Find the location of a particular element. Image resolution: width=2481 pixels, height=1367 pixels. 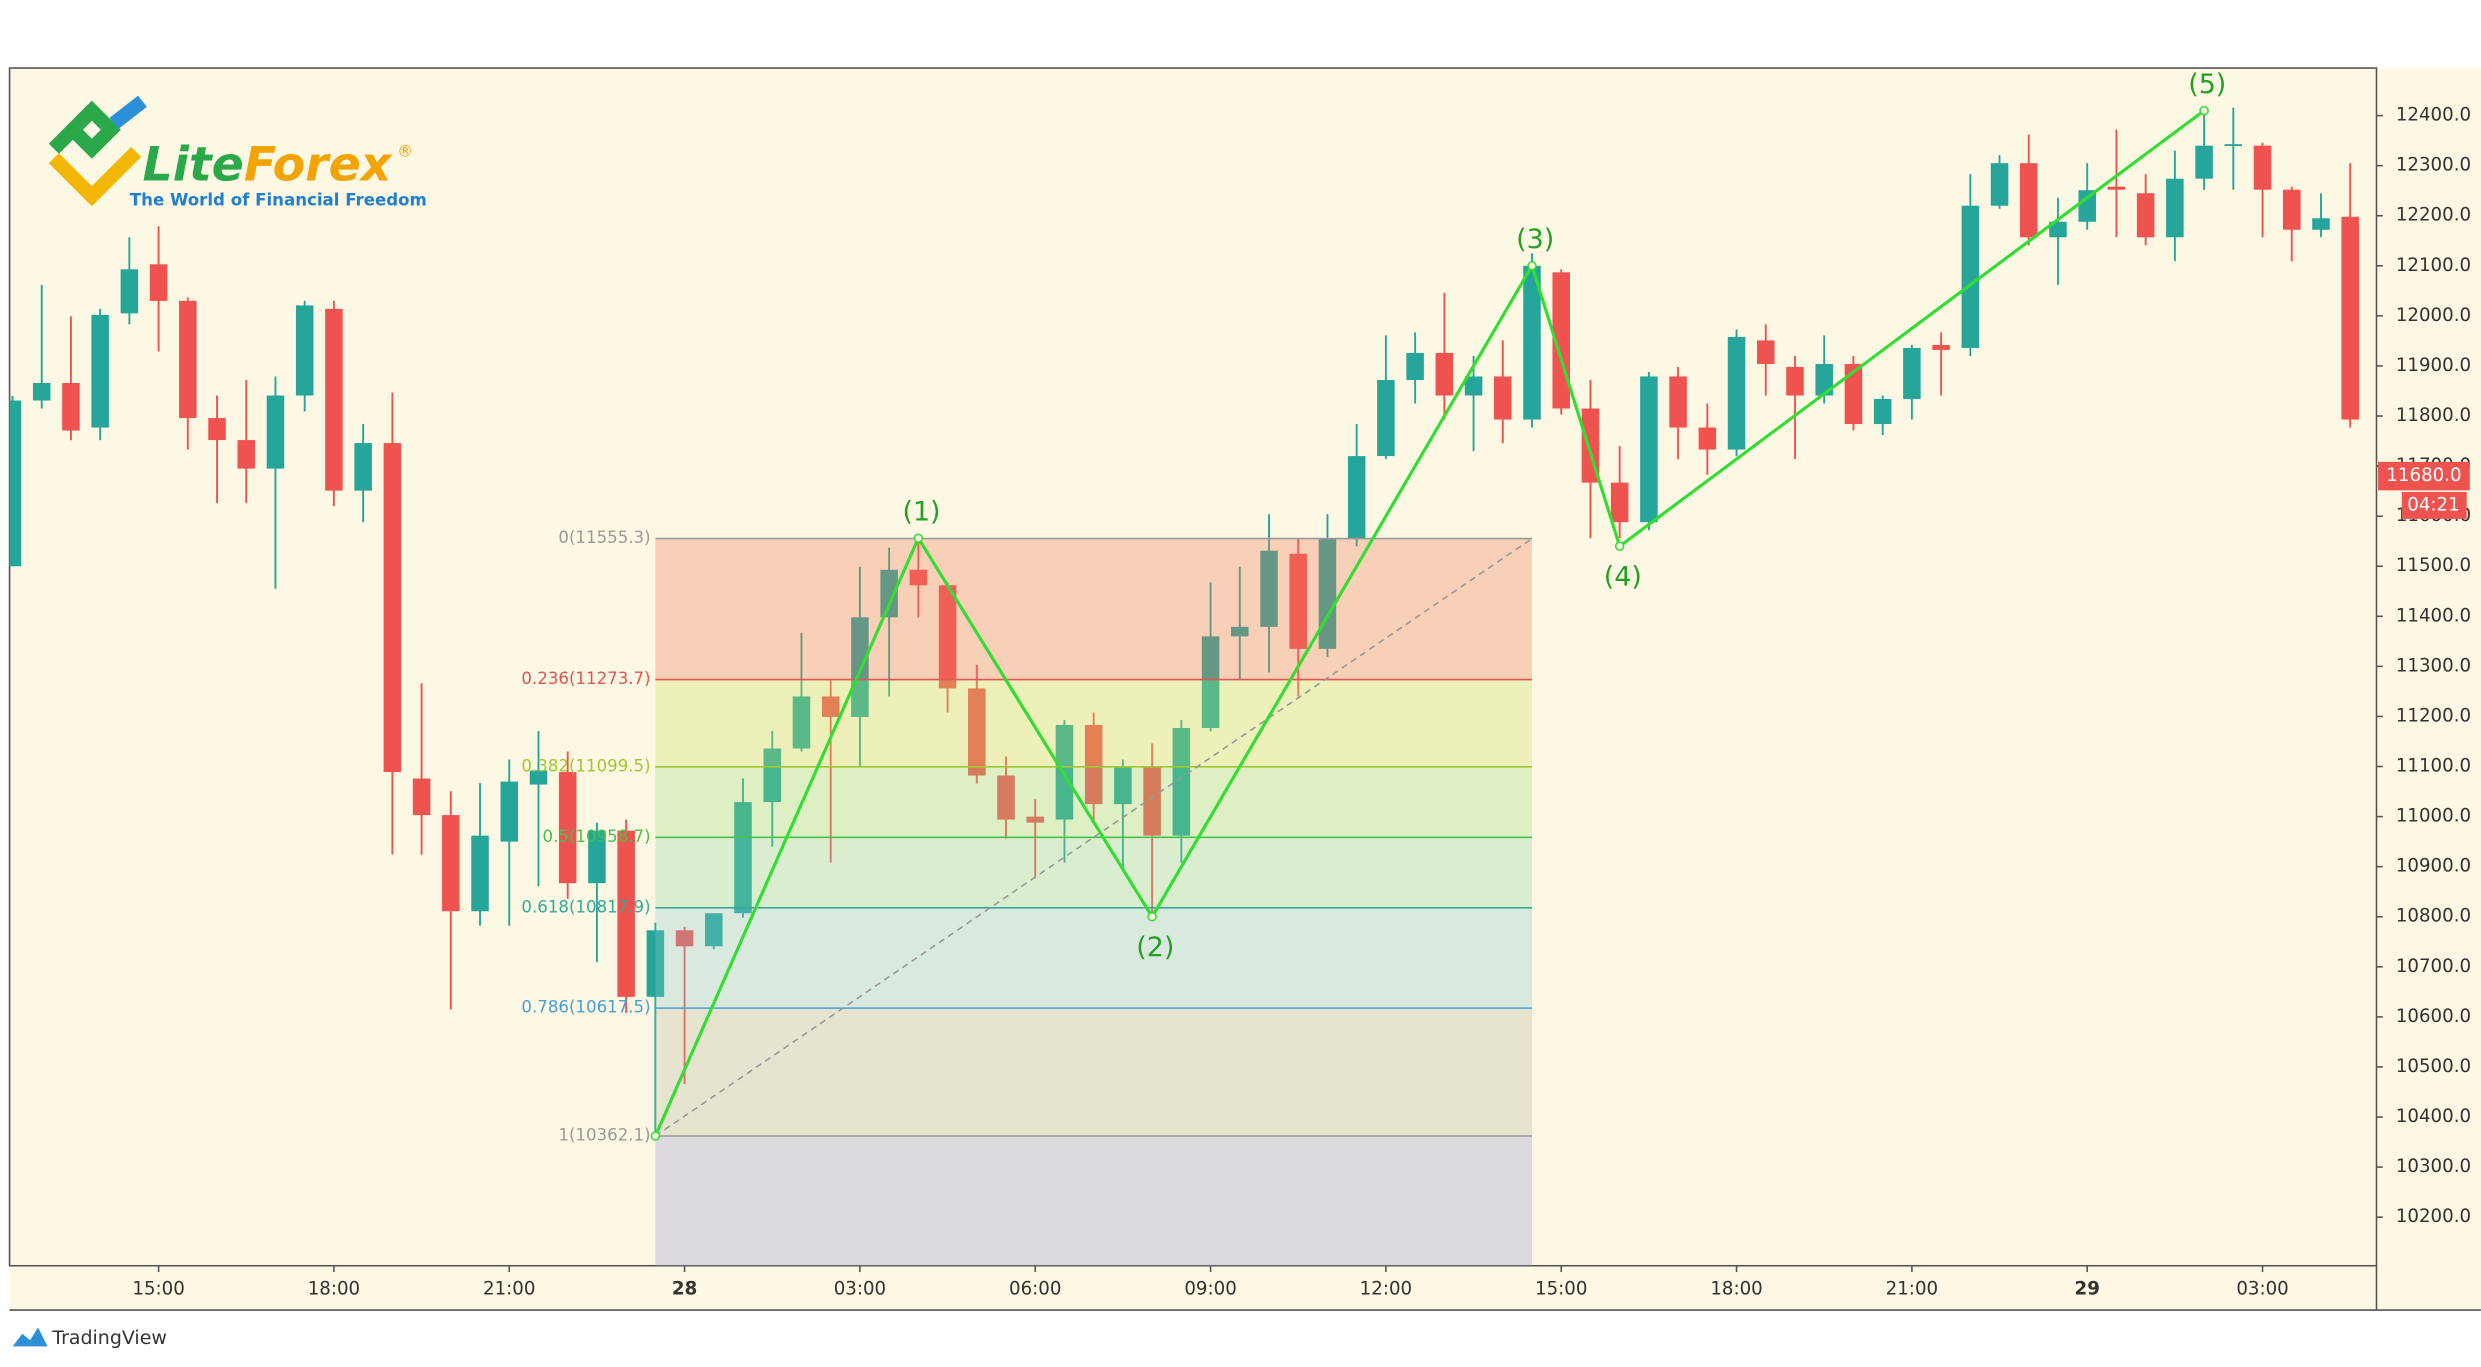

logo-mark: ® is located at coordinates (405, 150).